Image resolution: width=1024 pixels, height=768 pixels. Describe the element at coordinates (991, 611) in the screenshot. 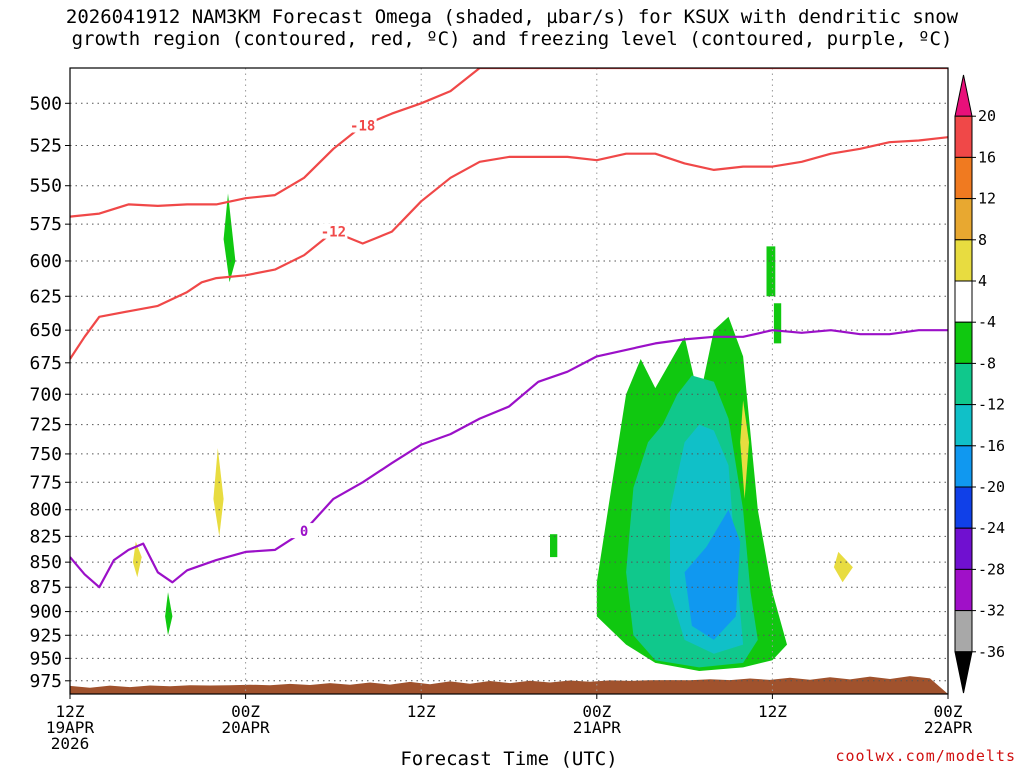

I see `colorbar-label-12: -32` at that location.